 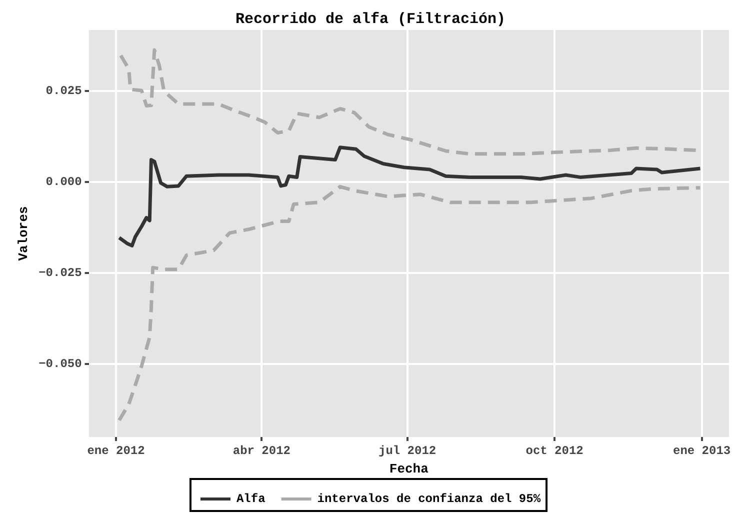 I want to click on x-tick-label: abr 2012, so click(x=261, y=451).